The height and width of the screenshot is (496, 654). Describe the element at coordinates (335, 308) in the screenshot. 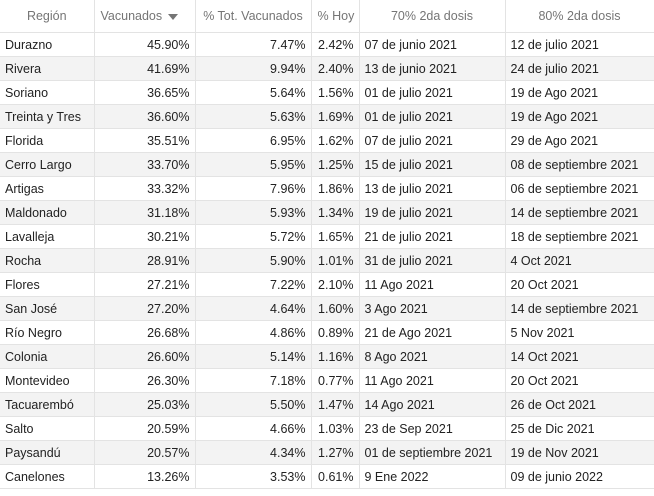

I see `cell-pct-hoy: 1.60%` at that location.